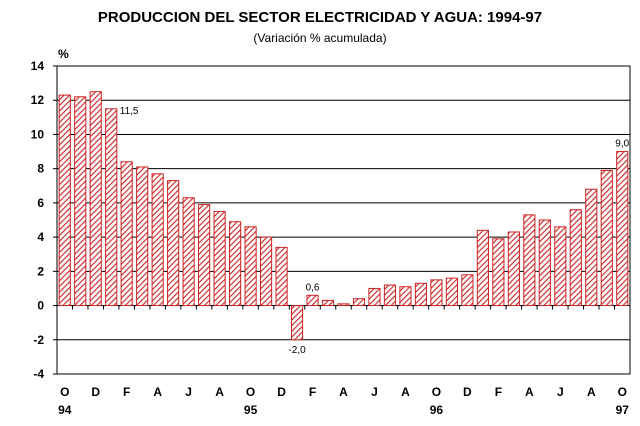  I want to click on y-tick-label: 0, so click(40, 306).